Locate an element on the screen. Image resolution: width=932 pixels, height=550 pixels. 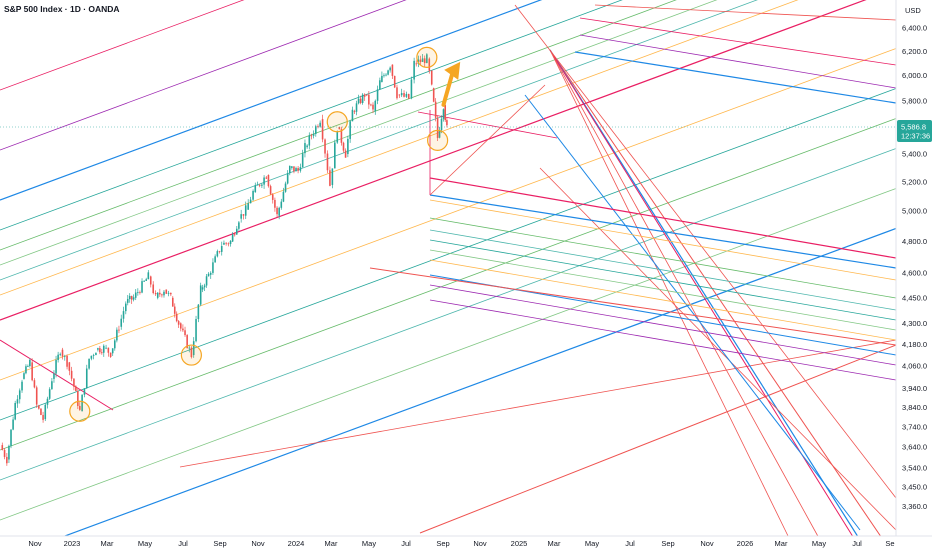
arrow-shaft is located at coordinates (448, 89).